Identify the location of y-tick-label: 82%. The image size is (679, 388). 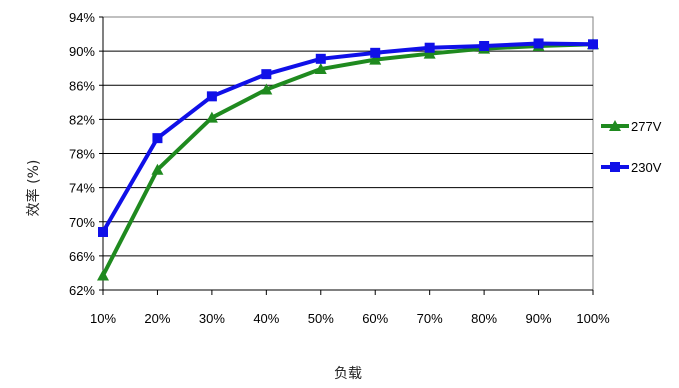
(82, 119).